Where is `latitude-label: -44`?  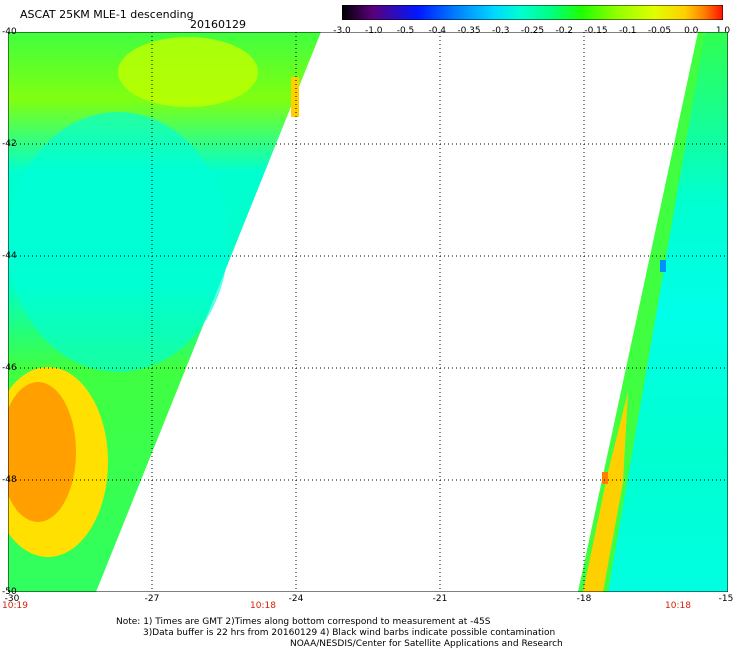 latitude-label: -44 is located at coordinates (9, 256).